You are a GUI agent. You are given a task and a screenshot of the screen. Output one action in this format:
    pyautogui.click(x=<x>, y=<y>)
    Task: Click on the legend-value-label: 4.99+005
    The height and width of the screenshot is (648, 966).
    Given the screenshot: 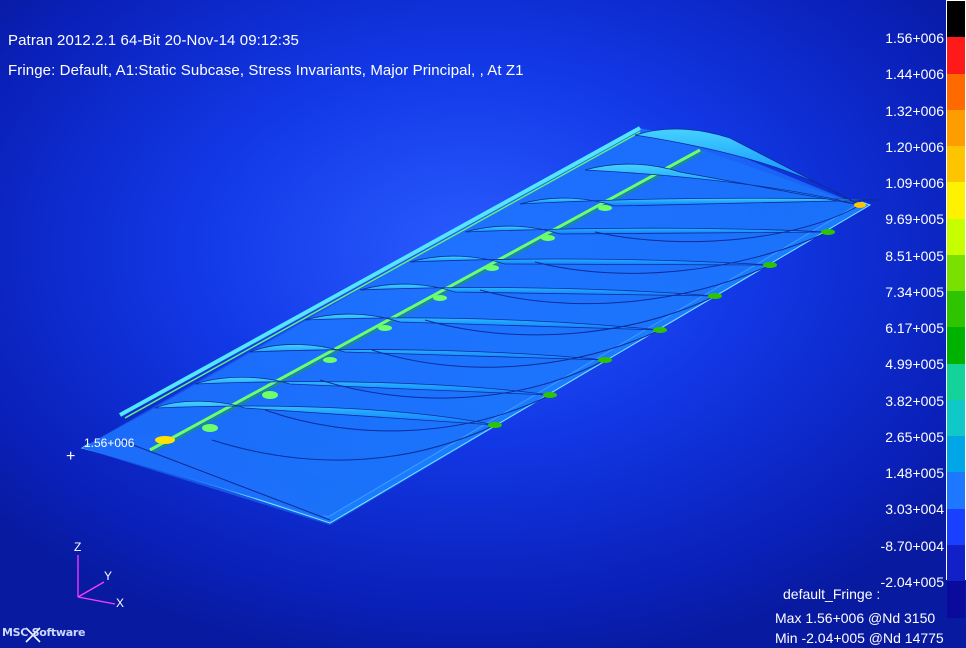 What is the action you would take?
    pyautogui.click(x=914, y=364)
    